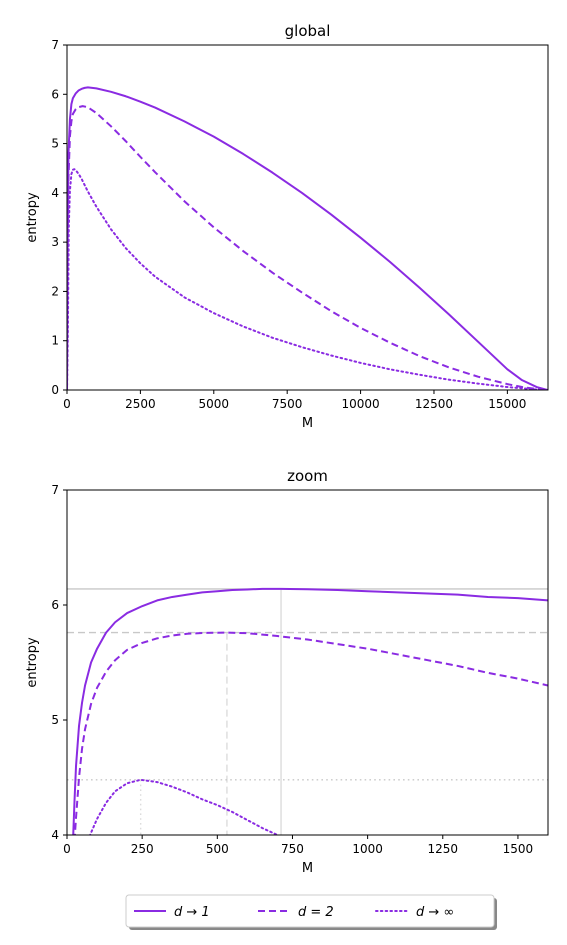 This screenshot has width=567, height=945. I want to click on x-tick-label: 1250, so click(443, 849).